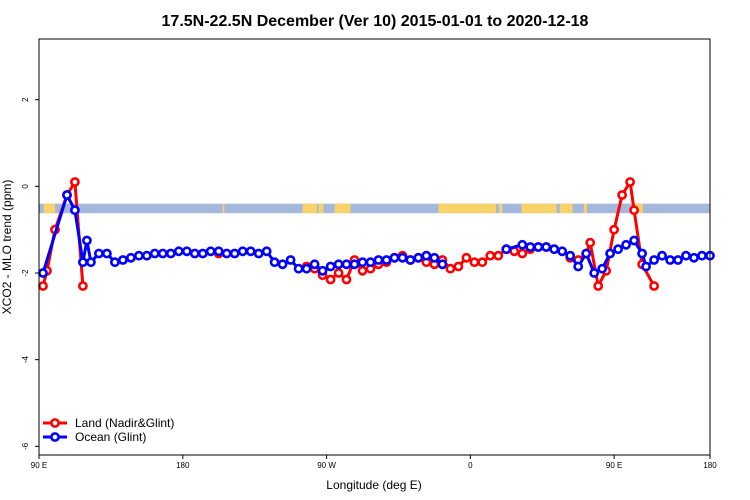 Image resolution: width=750 pixels, height=500 pixels. I want to click on x-tick-label: 90 W, so click(326, 465).